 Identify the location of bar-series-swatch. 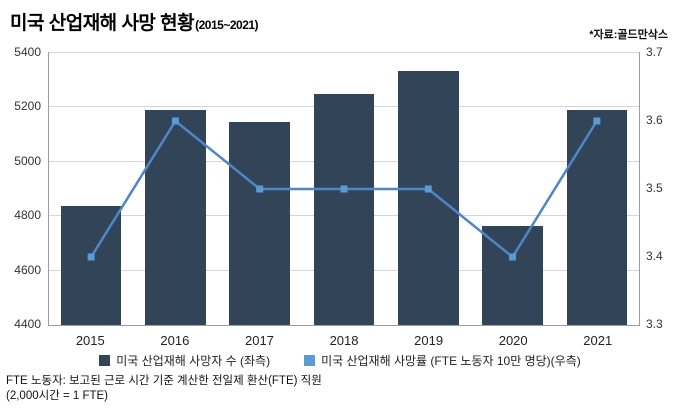
(105, 360).